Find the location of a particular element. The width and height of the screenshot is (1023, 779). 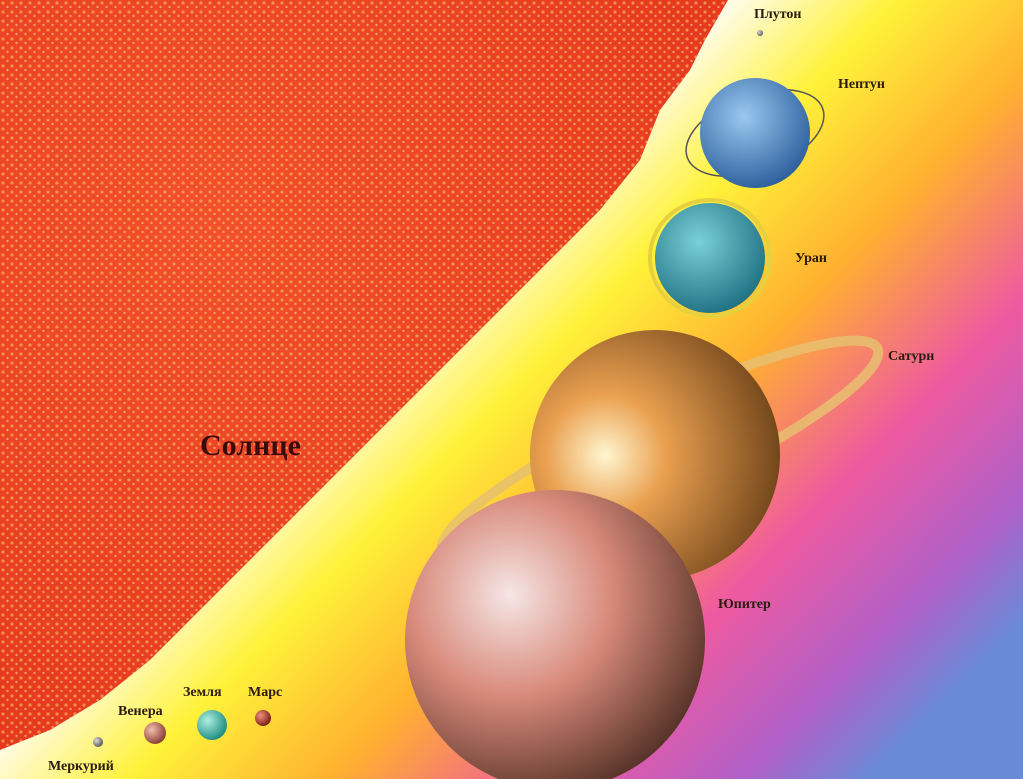

uranus-ring is located at coordinates (710, 258).